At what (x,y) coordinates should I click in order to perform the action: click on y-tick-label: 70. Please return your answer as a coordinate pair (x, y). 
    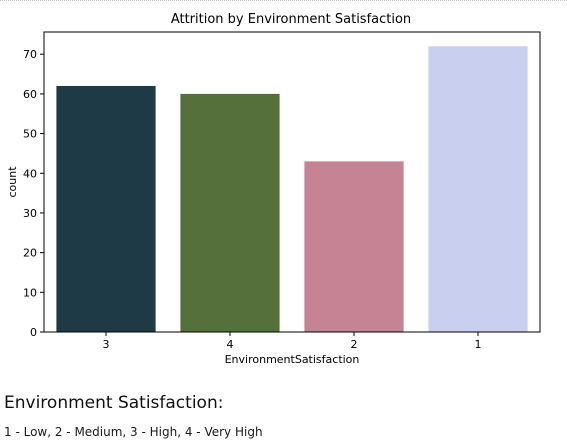
    Looking at the image, I should click on (30, 54).